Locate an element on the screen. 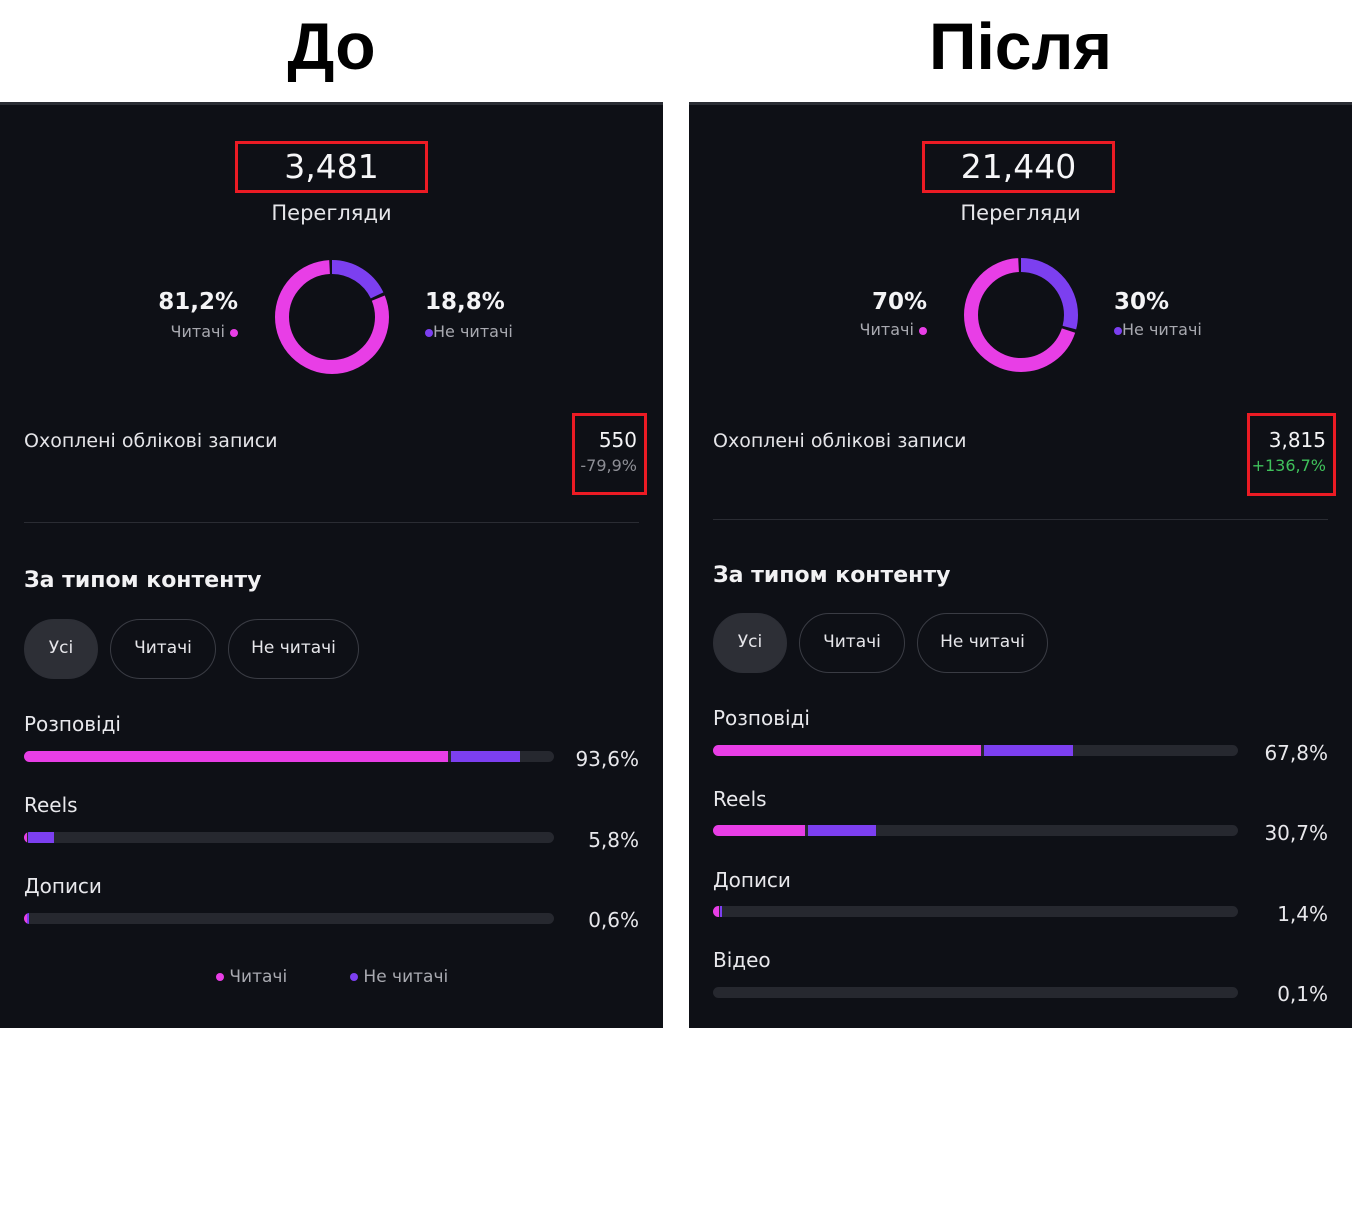 Image resolution: width=1352 pixels, height=1216 pixels. row-percent-reels: 30,7% is located at coordinates (1296, 833).